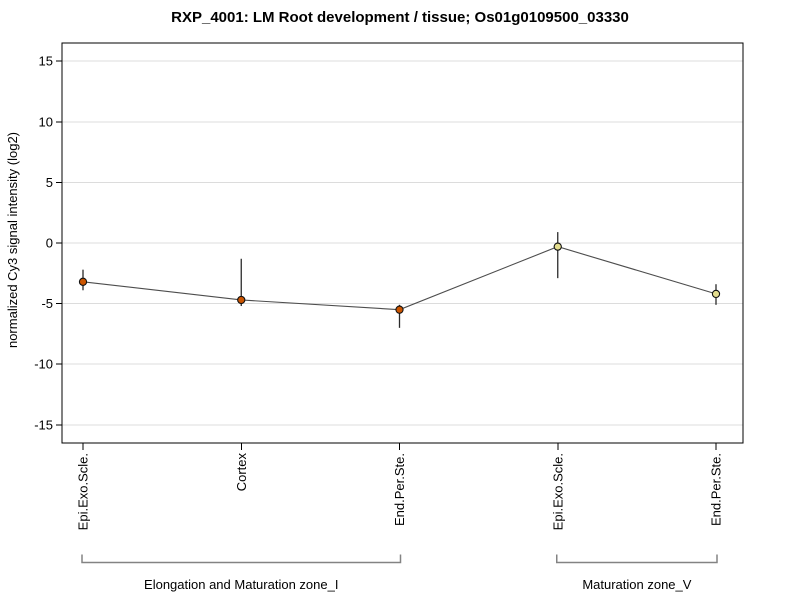  Describe the element at coordinates (47, 303) in the screenshot. I see `y-tick-label: -5` at that location.